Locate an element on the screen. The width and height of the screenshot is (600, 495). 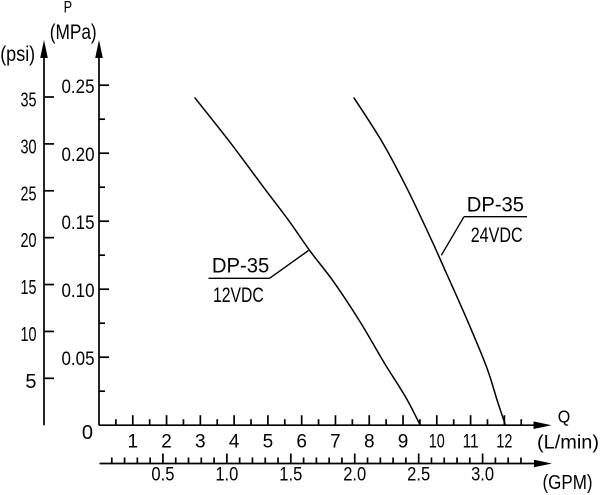
lmin-tick-label: 11 is located at coordinates (471, 442).